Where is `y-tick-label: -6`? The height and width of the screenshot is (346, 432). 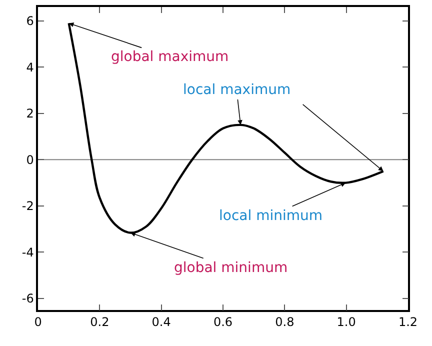 y-tick-label: -6 is located at coordinates (28, 299).